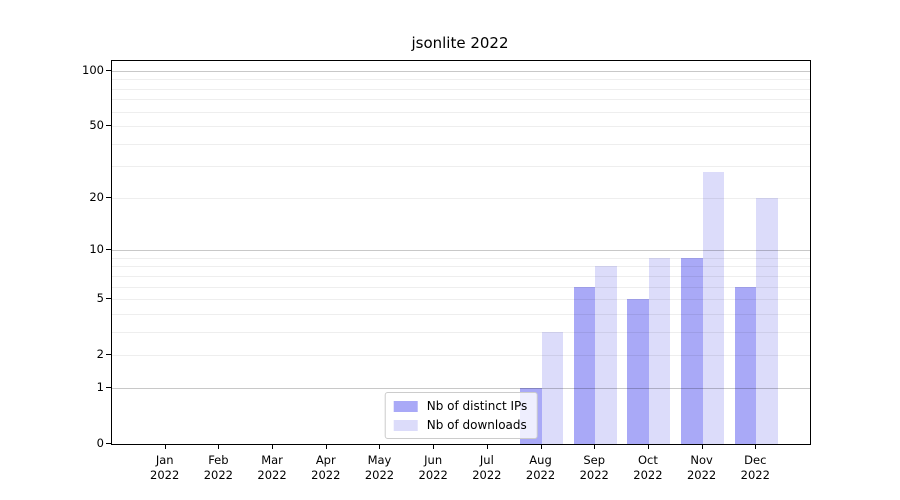  I want to click on x-tick-label: May 2022, so click(379, 467).